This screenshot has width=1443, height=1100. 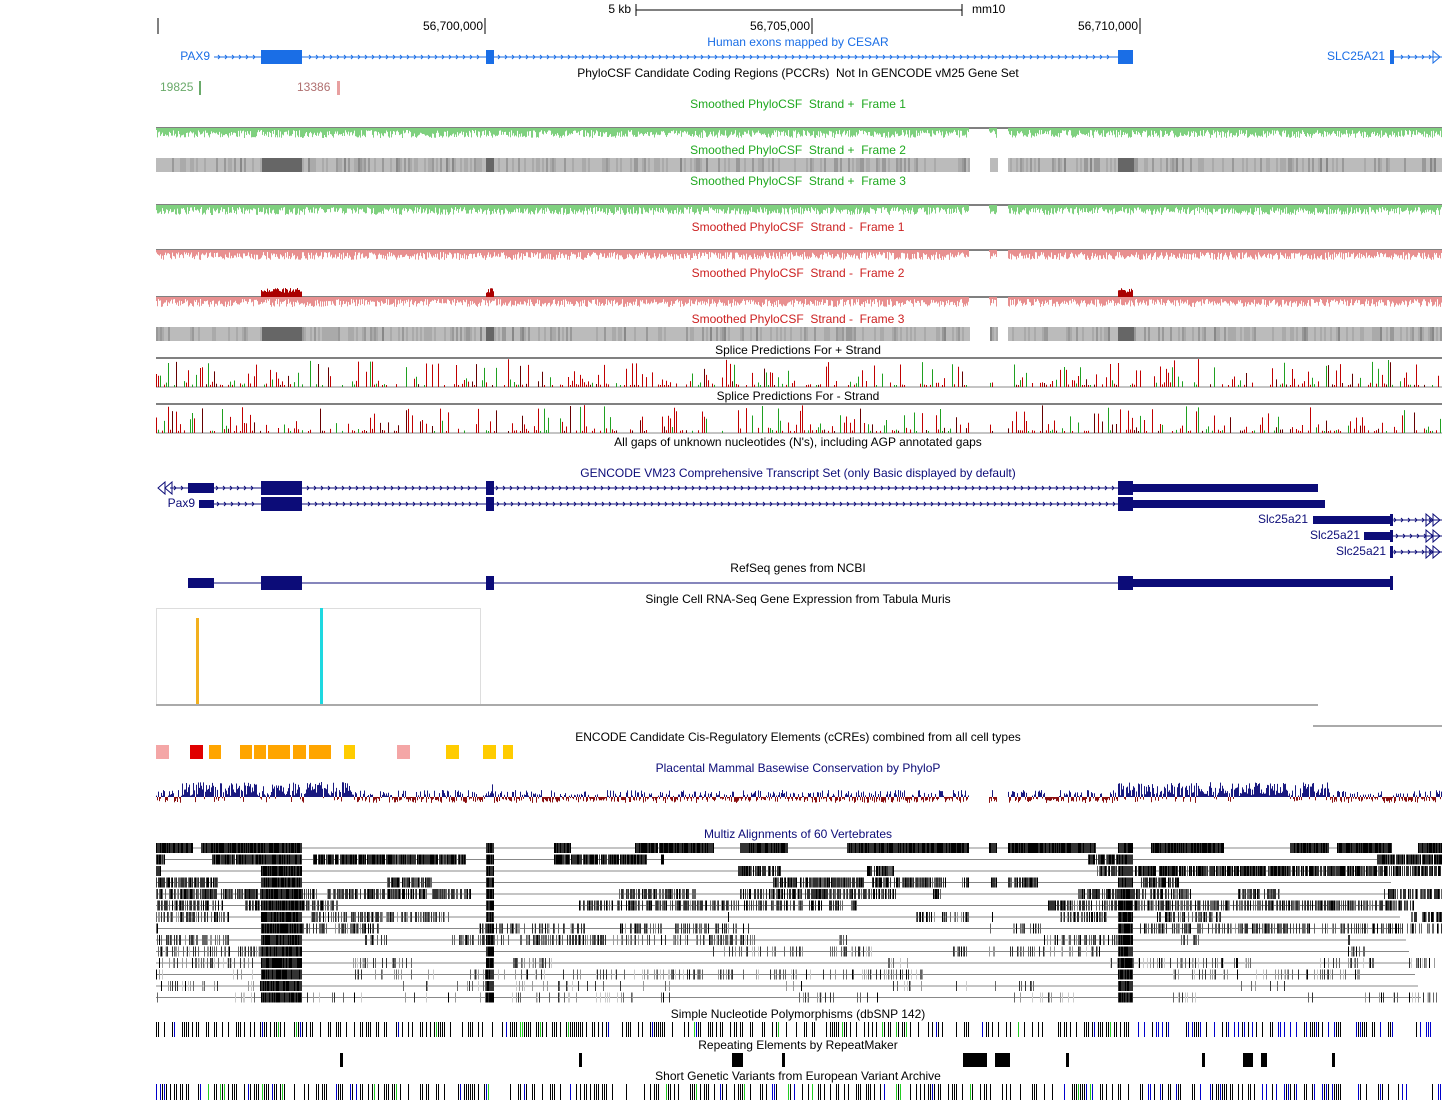 What do you see at coordinates (799, 10) in the screenshot?
I see `scale-bar` at bounding box center [799, 10].